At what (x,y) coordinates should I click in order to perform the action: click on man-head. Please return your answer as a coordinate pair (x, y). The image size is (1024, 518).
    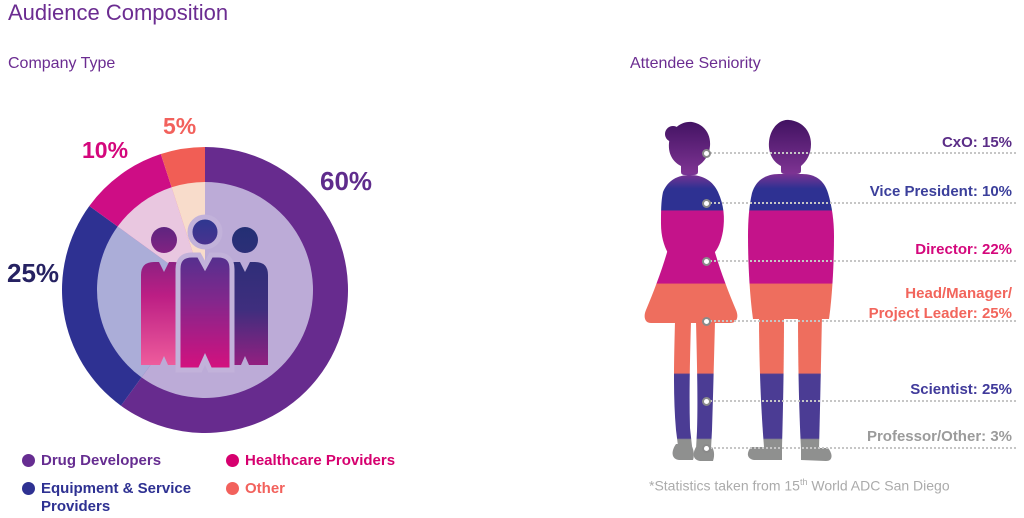
    Looking at the image, I should click on (789, 146).